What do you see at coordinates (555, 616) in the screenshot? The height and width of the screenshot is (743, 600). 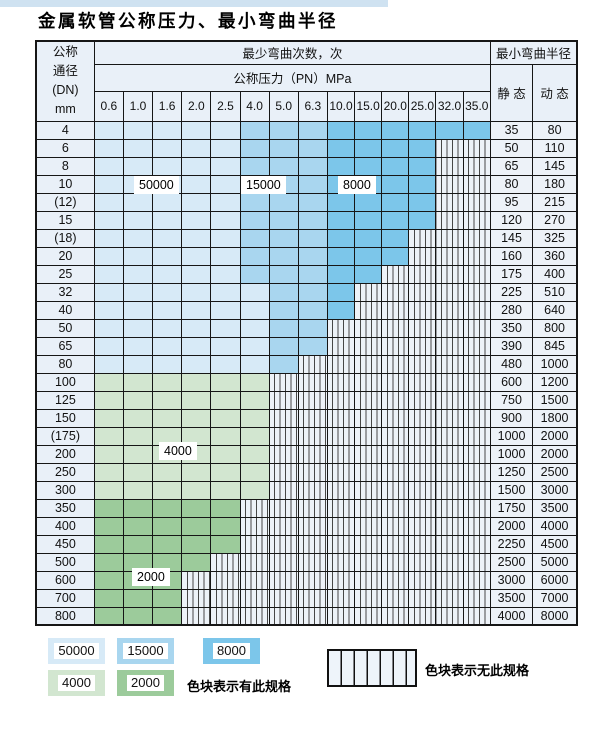 I see `dynamic-radius-cell: 8000` at bounding box center [555, 616].